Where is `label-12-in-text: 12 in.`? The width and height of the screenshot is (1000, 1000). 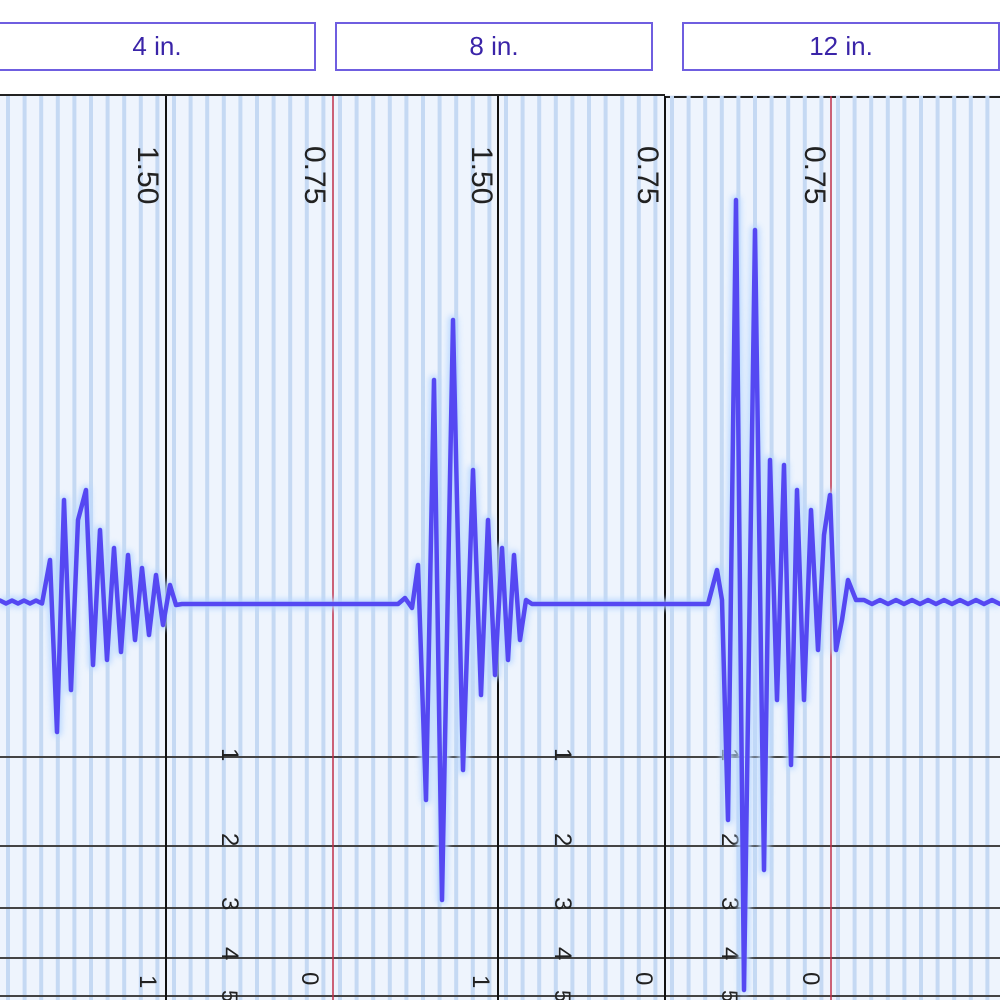
label-12-in-text: 12 in. is located at coordinates (841, 46).